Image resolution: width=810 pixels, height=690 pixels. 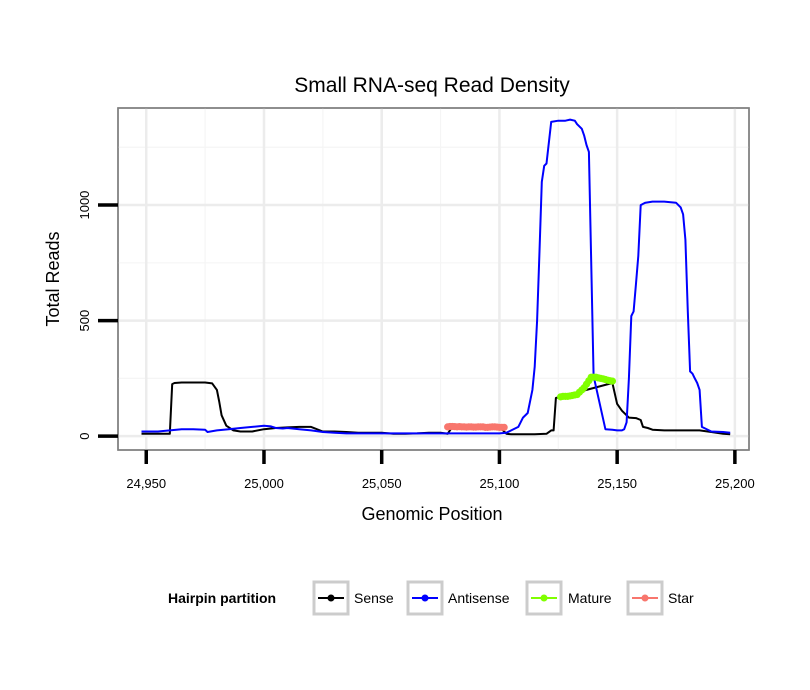 I want to click on legend-key-antisense-dot, so click(x=425, y=598).